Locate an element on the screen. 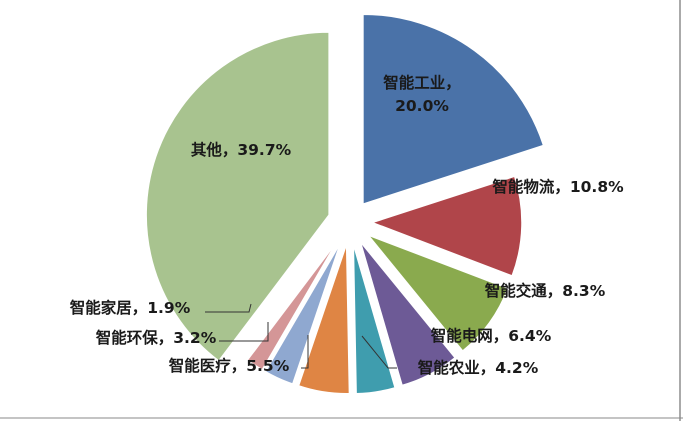  data-label-3: 智能交通，8.3% is located at coordinates (545, 290).